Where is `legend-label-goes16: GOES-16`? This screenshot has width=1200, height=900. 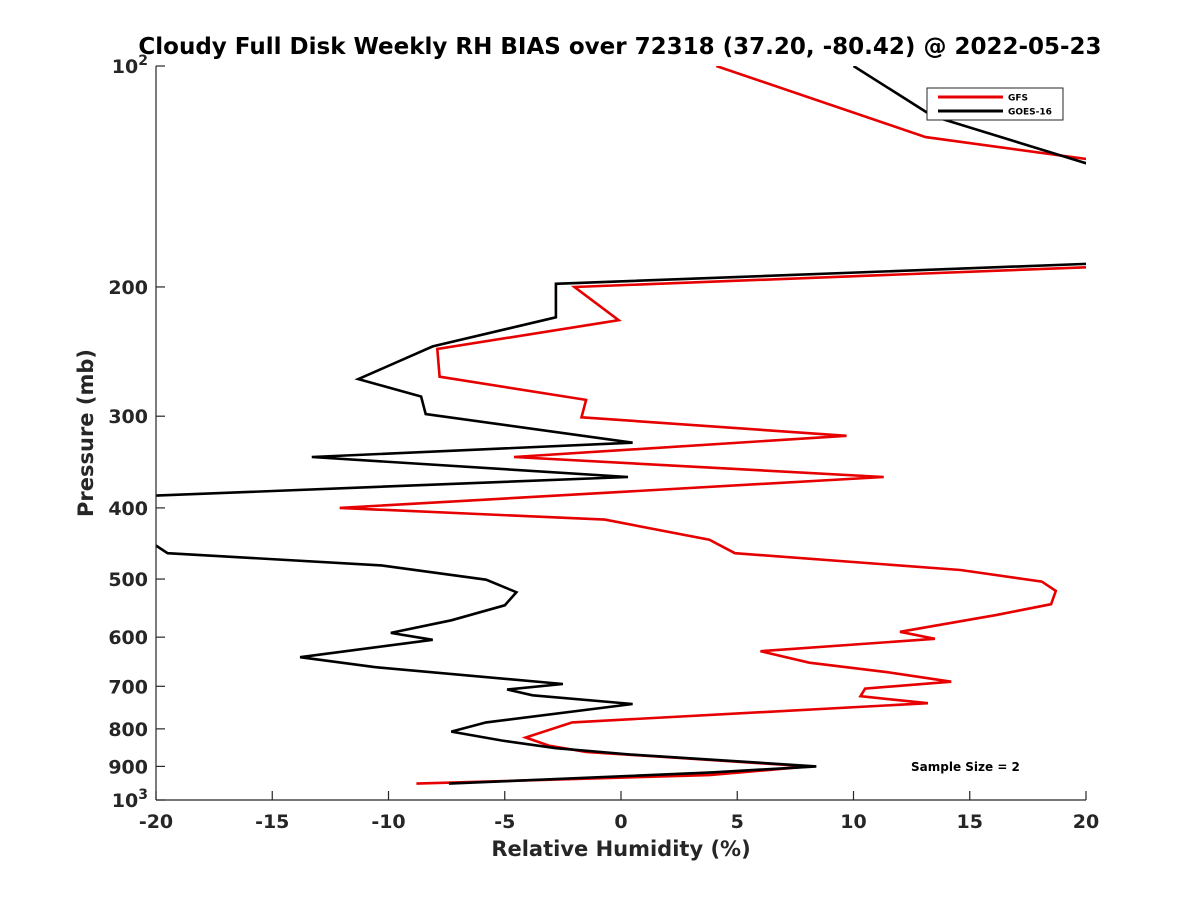 legend-label-goes16: GOES-16 is located at coordinates (1030, 113).